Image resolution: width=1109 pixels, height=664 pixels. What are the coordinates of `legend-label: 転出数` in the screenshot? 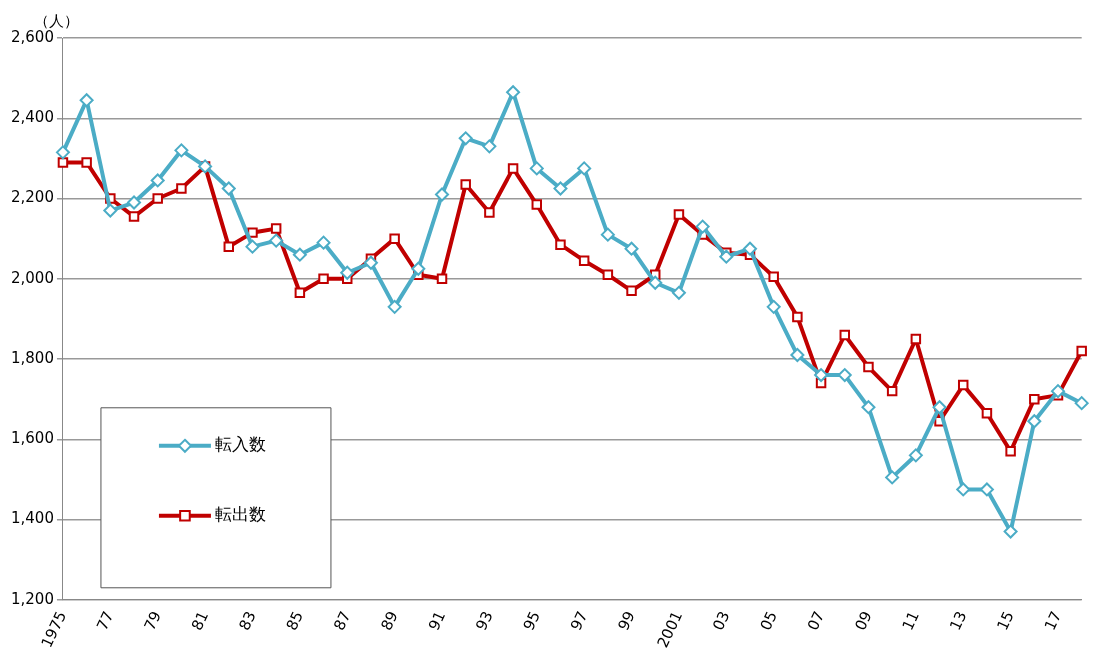 It's located at (240, 514).